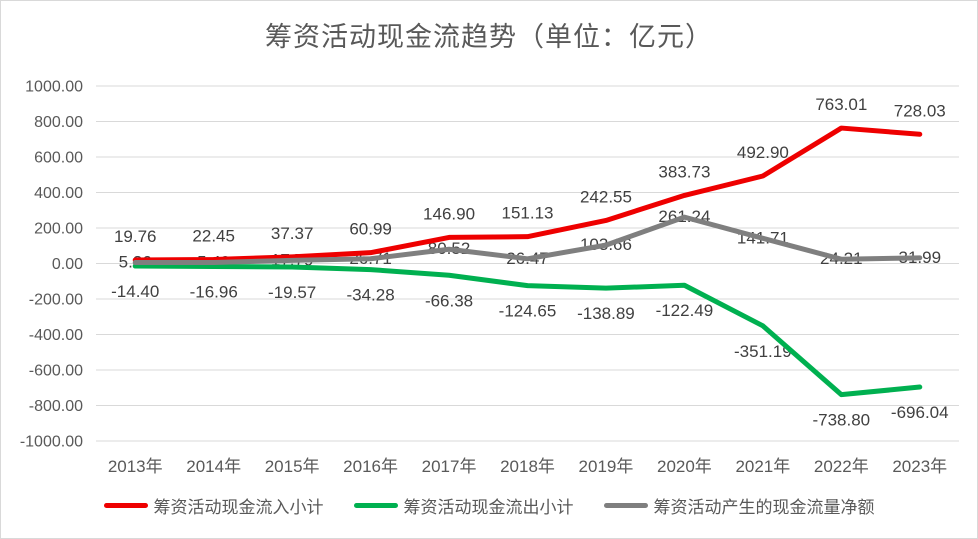 The image size is (978, 539). Describe the element at coordinates (763, 351) in the screenshot. I see `data-label-outflow: -351.19` at that location.